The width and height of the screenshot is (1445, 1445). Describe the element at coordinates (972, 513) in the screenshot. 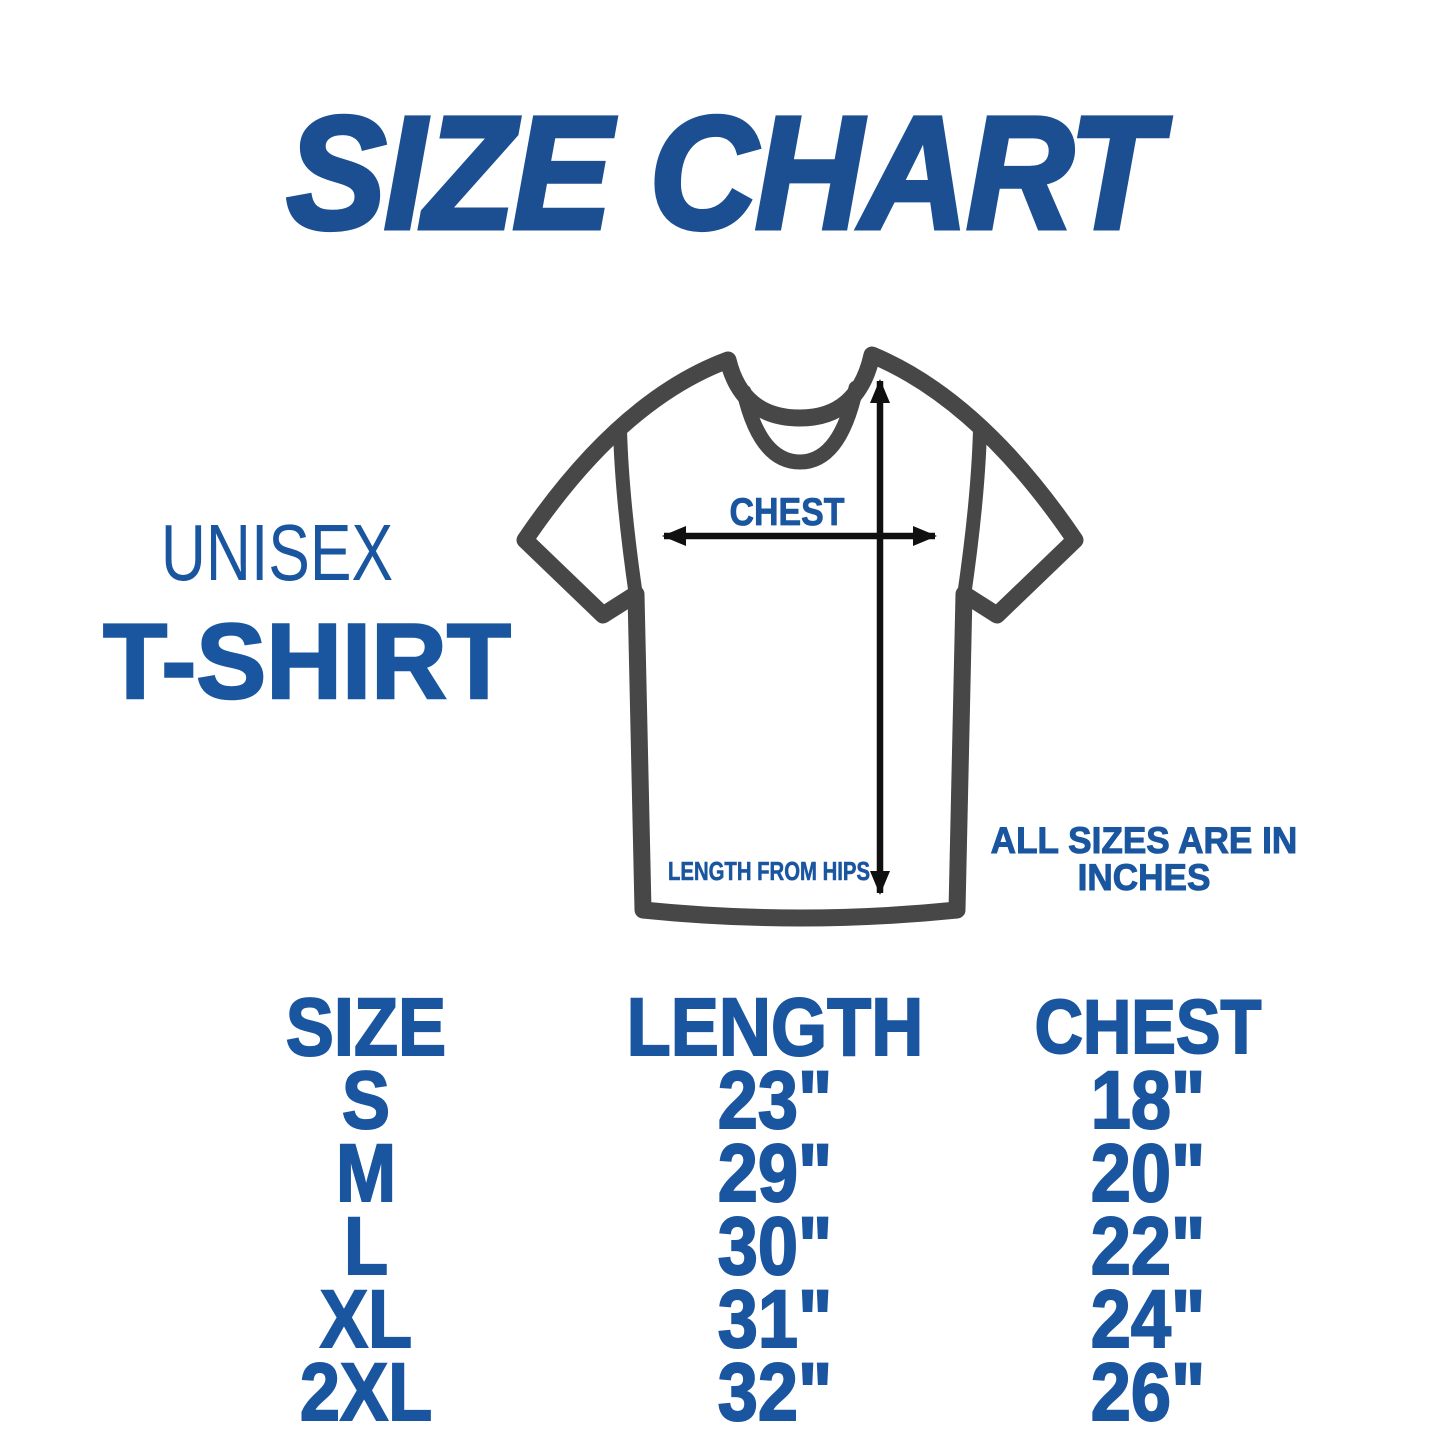

I see `tshirt-side-seam-right` at that location.